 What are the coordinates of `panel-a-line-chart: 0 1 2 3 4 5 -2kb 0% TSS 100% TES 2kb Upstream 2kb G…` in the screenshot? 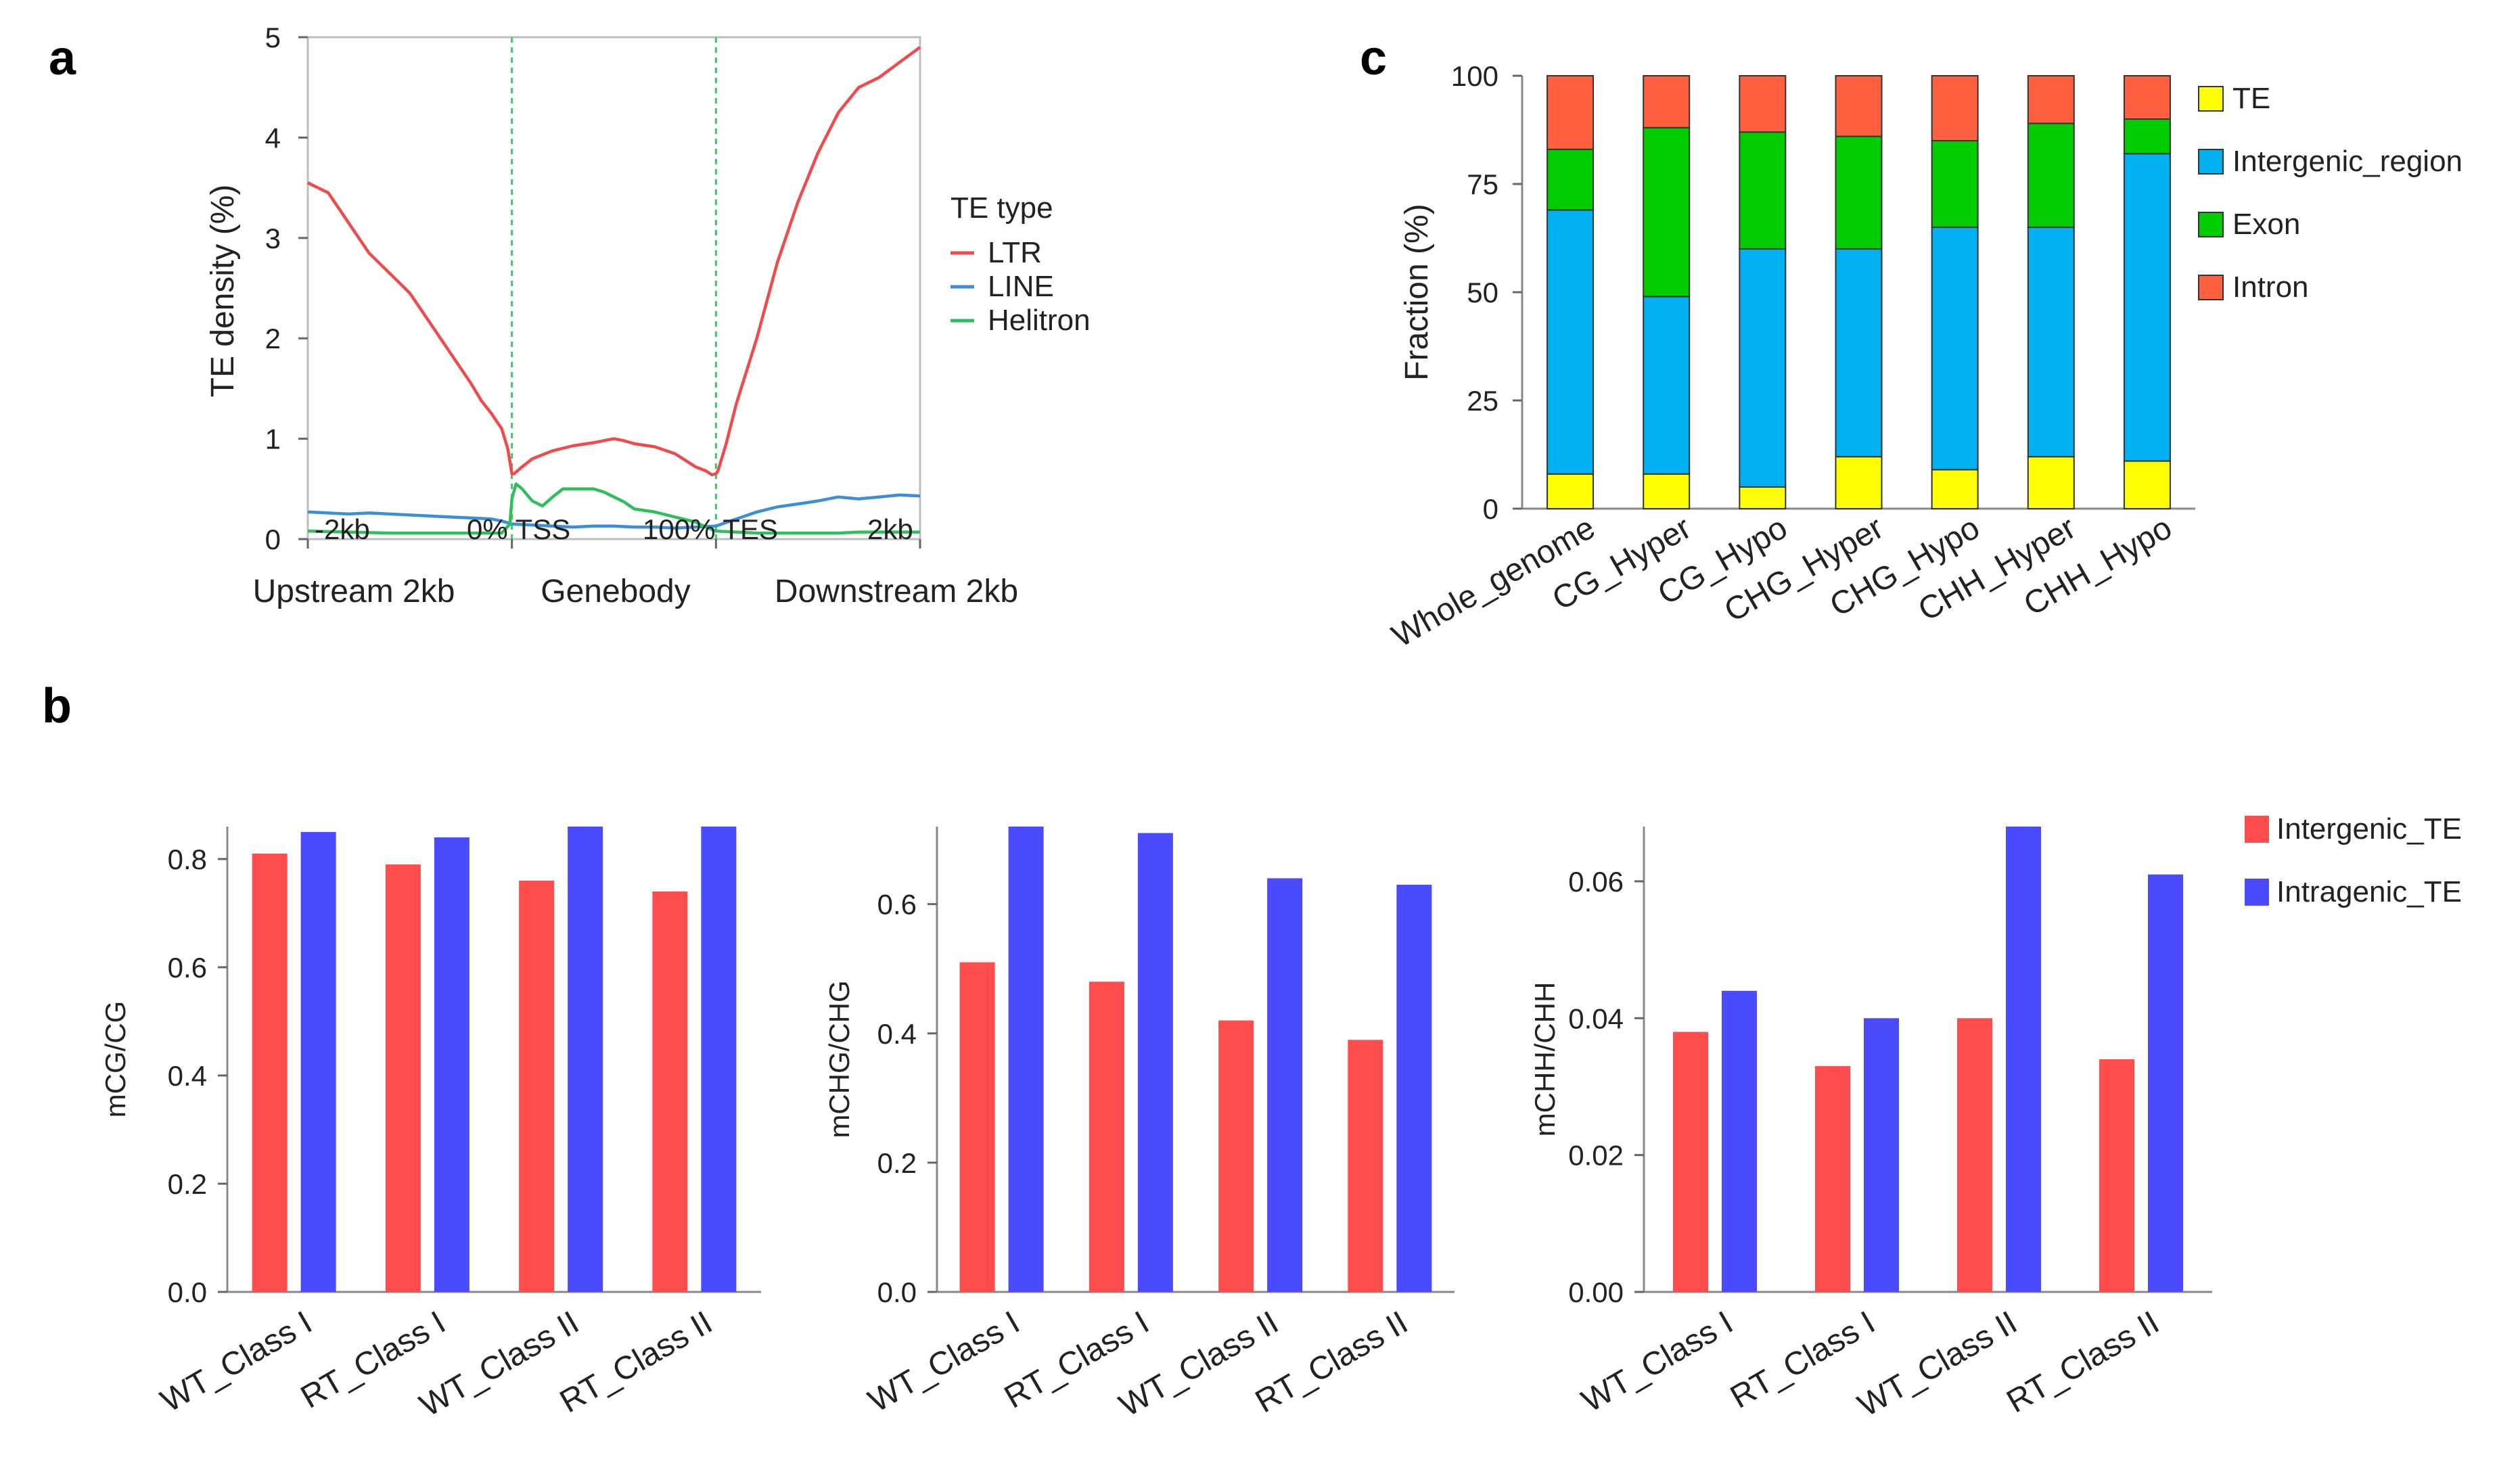 It's located at (648, 315).